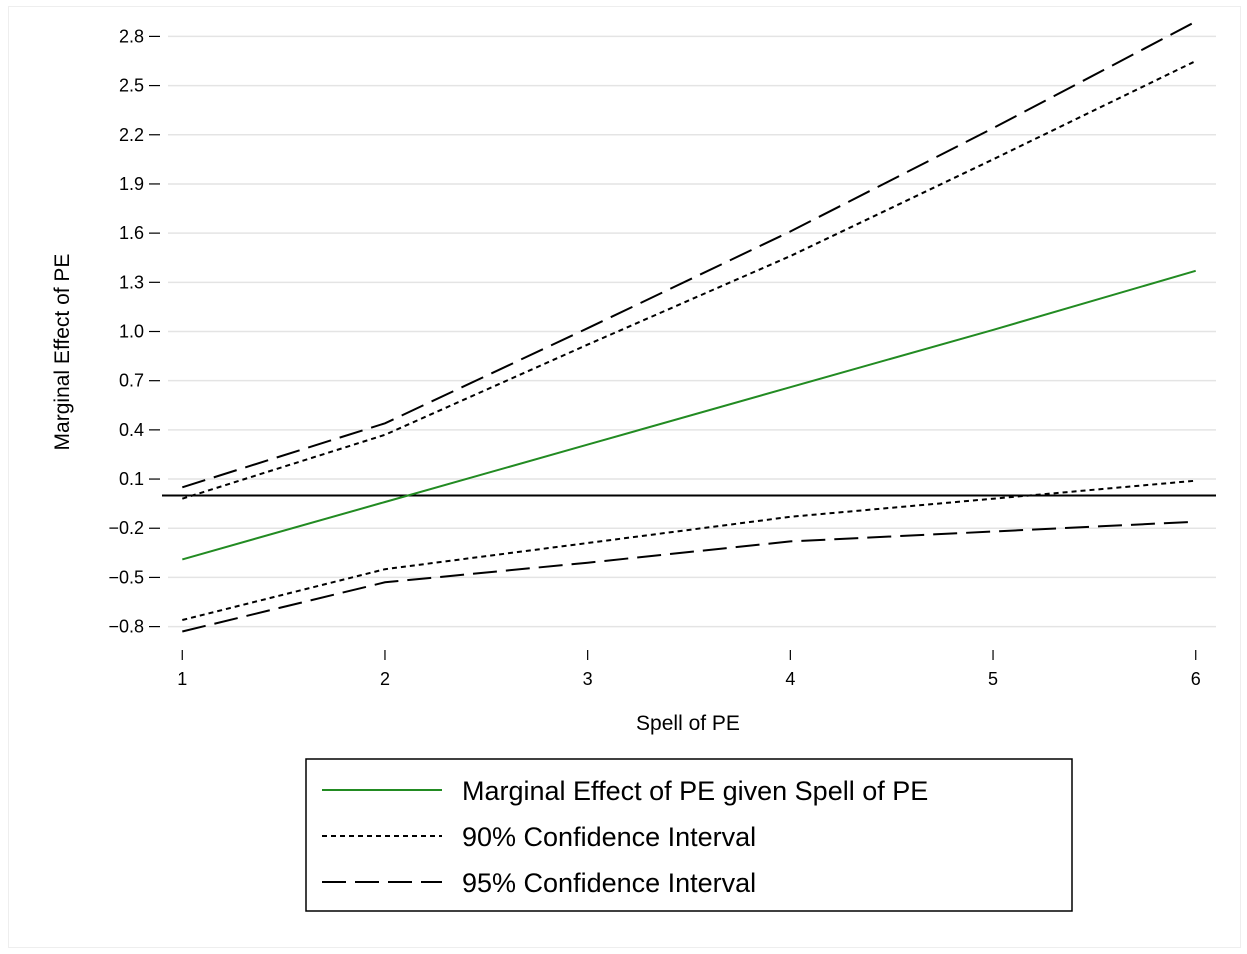 The height and width of the screenshot is (954, 1247). What do you see at coordinates (689, 669) in the screenshot?
I see `x-axis: 1 2 3 4 5 6` at bounding box center [689, 669].